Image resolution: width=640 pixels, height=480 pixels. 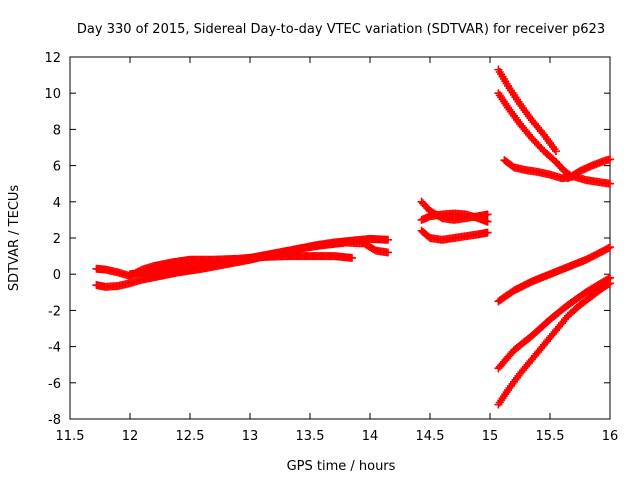 I want to click on x-tick-label: 15, so click(x=490, y=436).